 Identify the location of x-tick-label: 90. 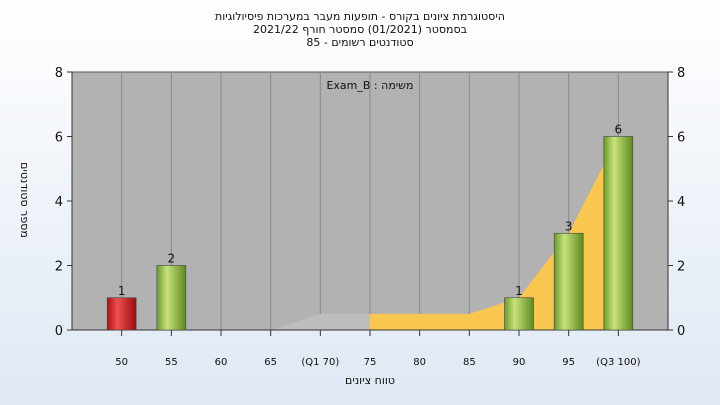
(519, 362).